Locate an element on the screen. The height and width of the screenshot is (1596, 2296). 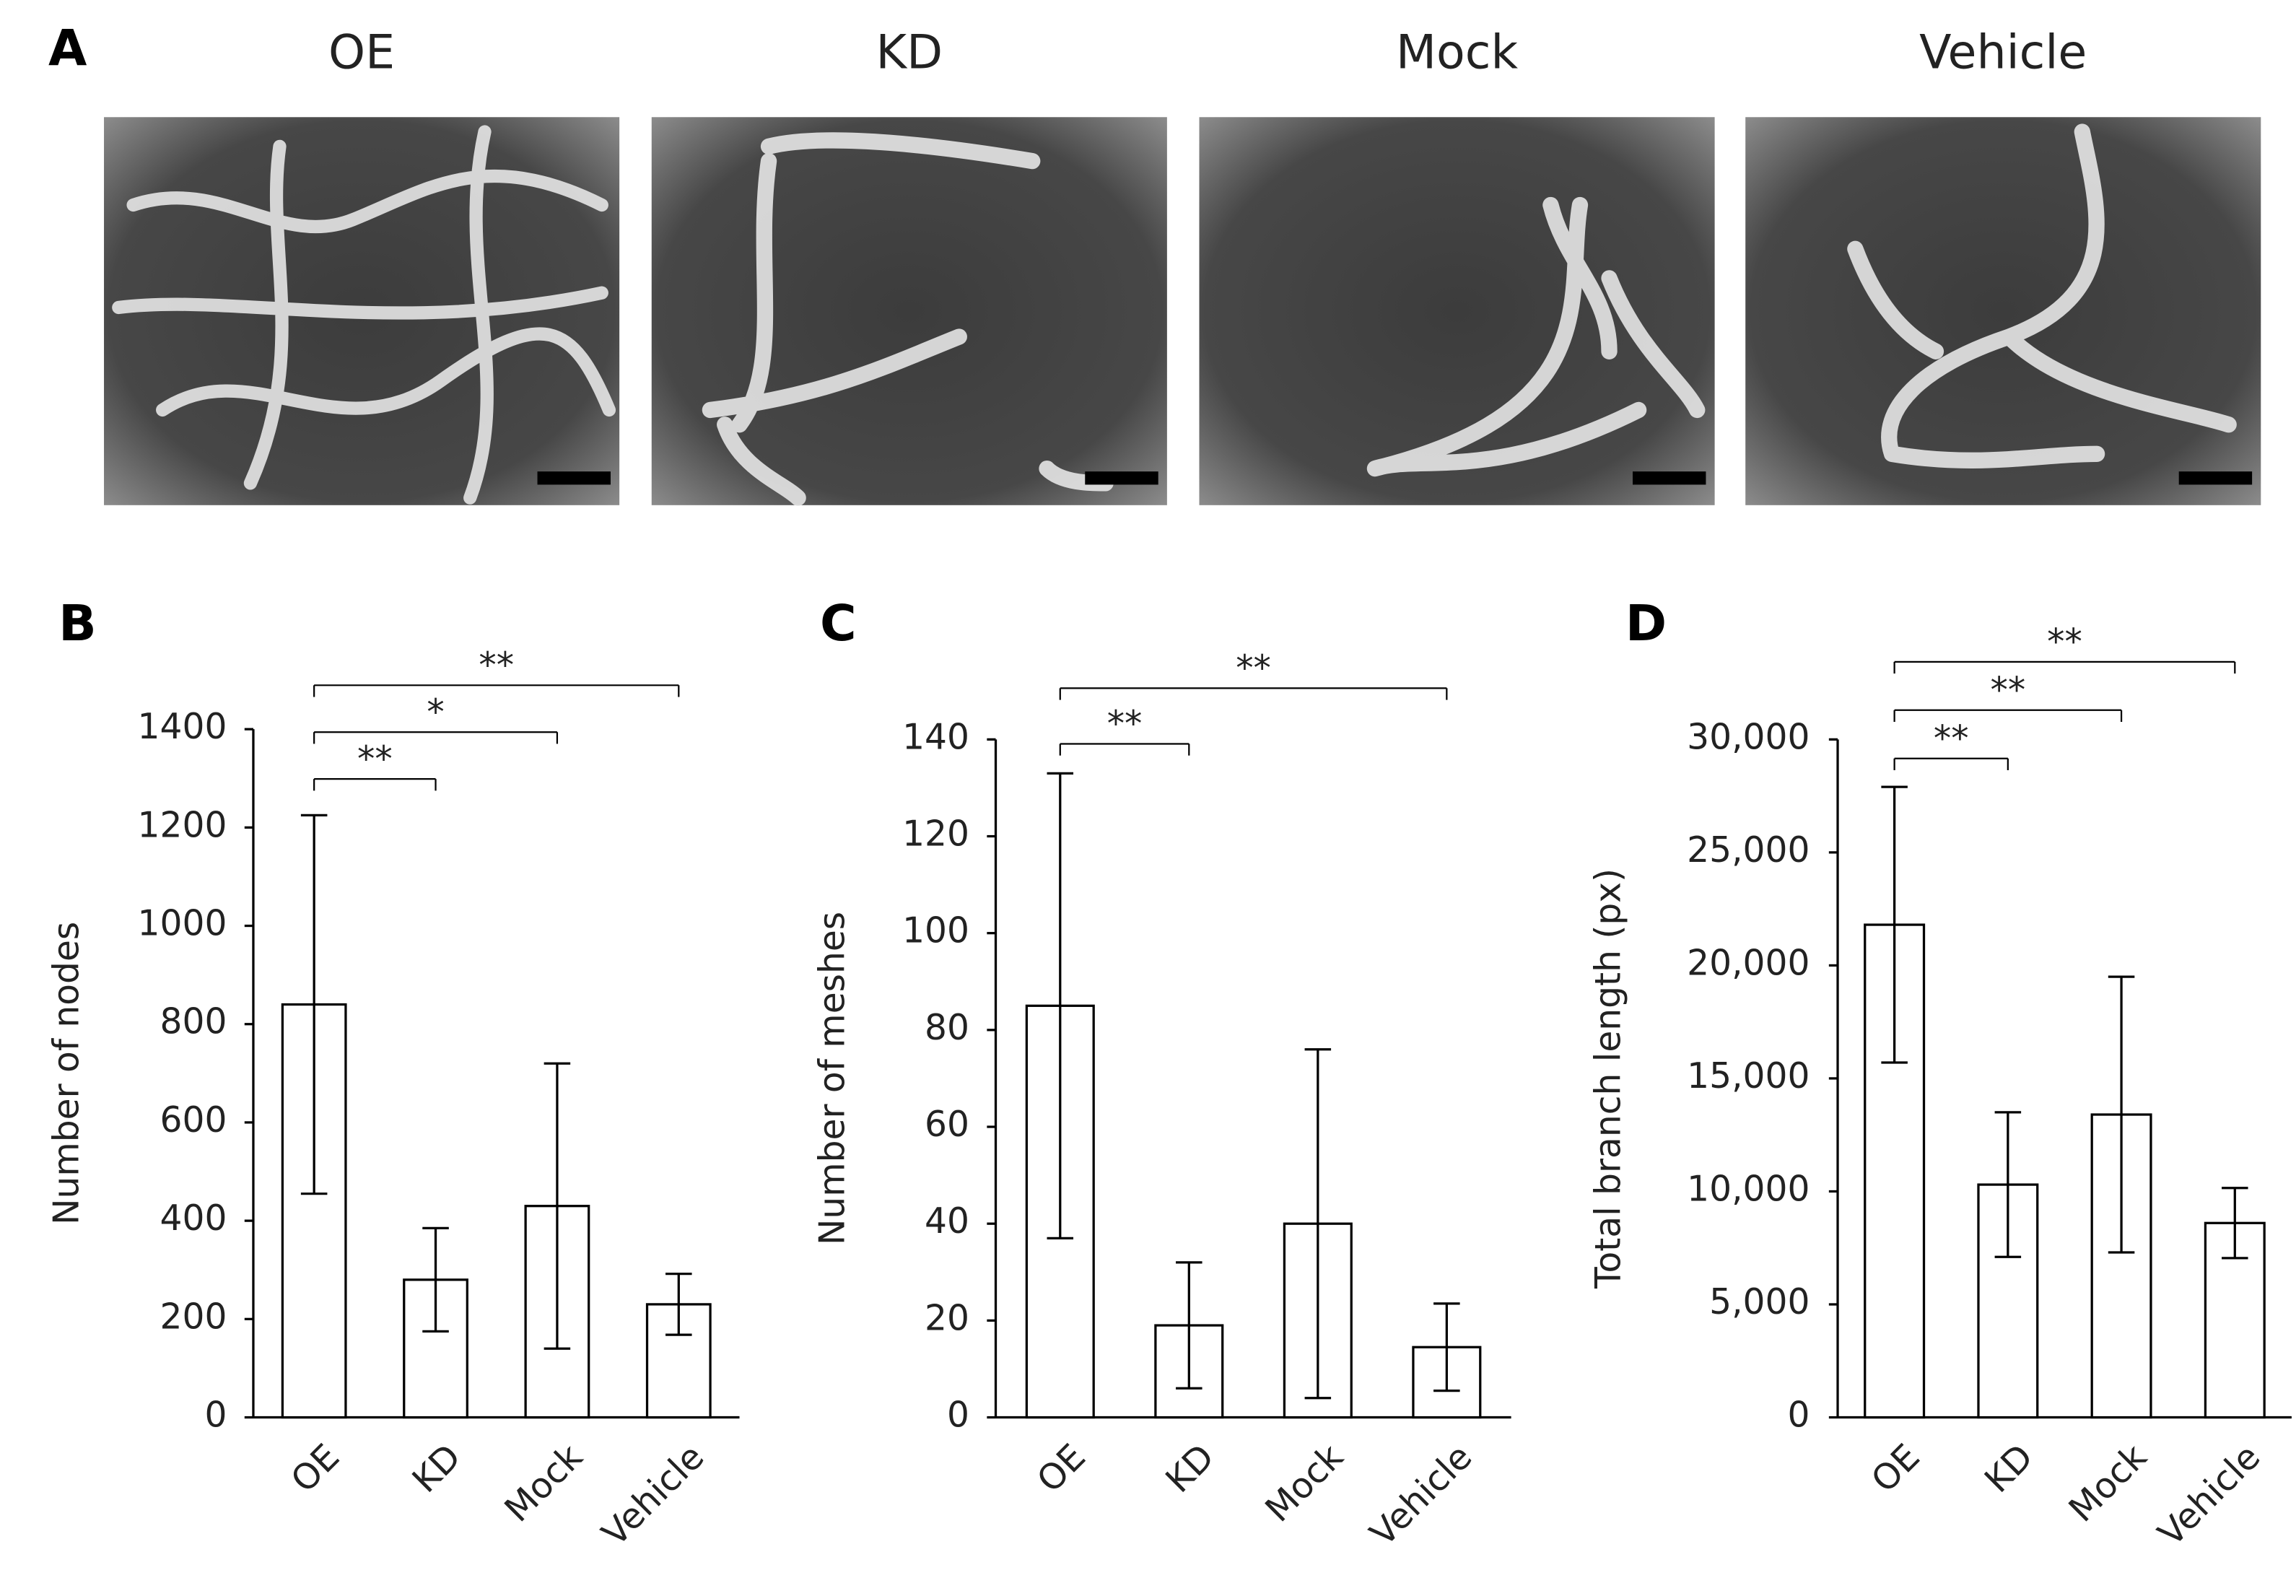
y-tick-label: 1400 is located at coordinates (182, 727).